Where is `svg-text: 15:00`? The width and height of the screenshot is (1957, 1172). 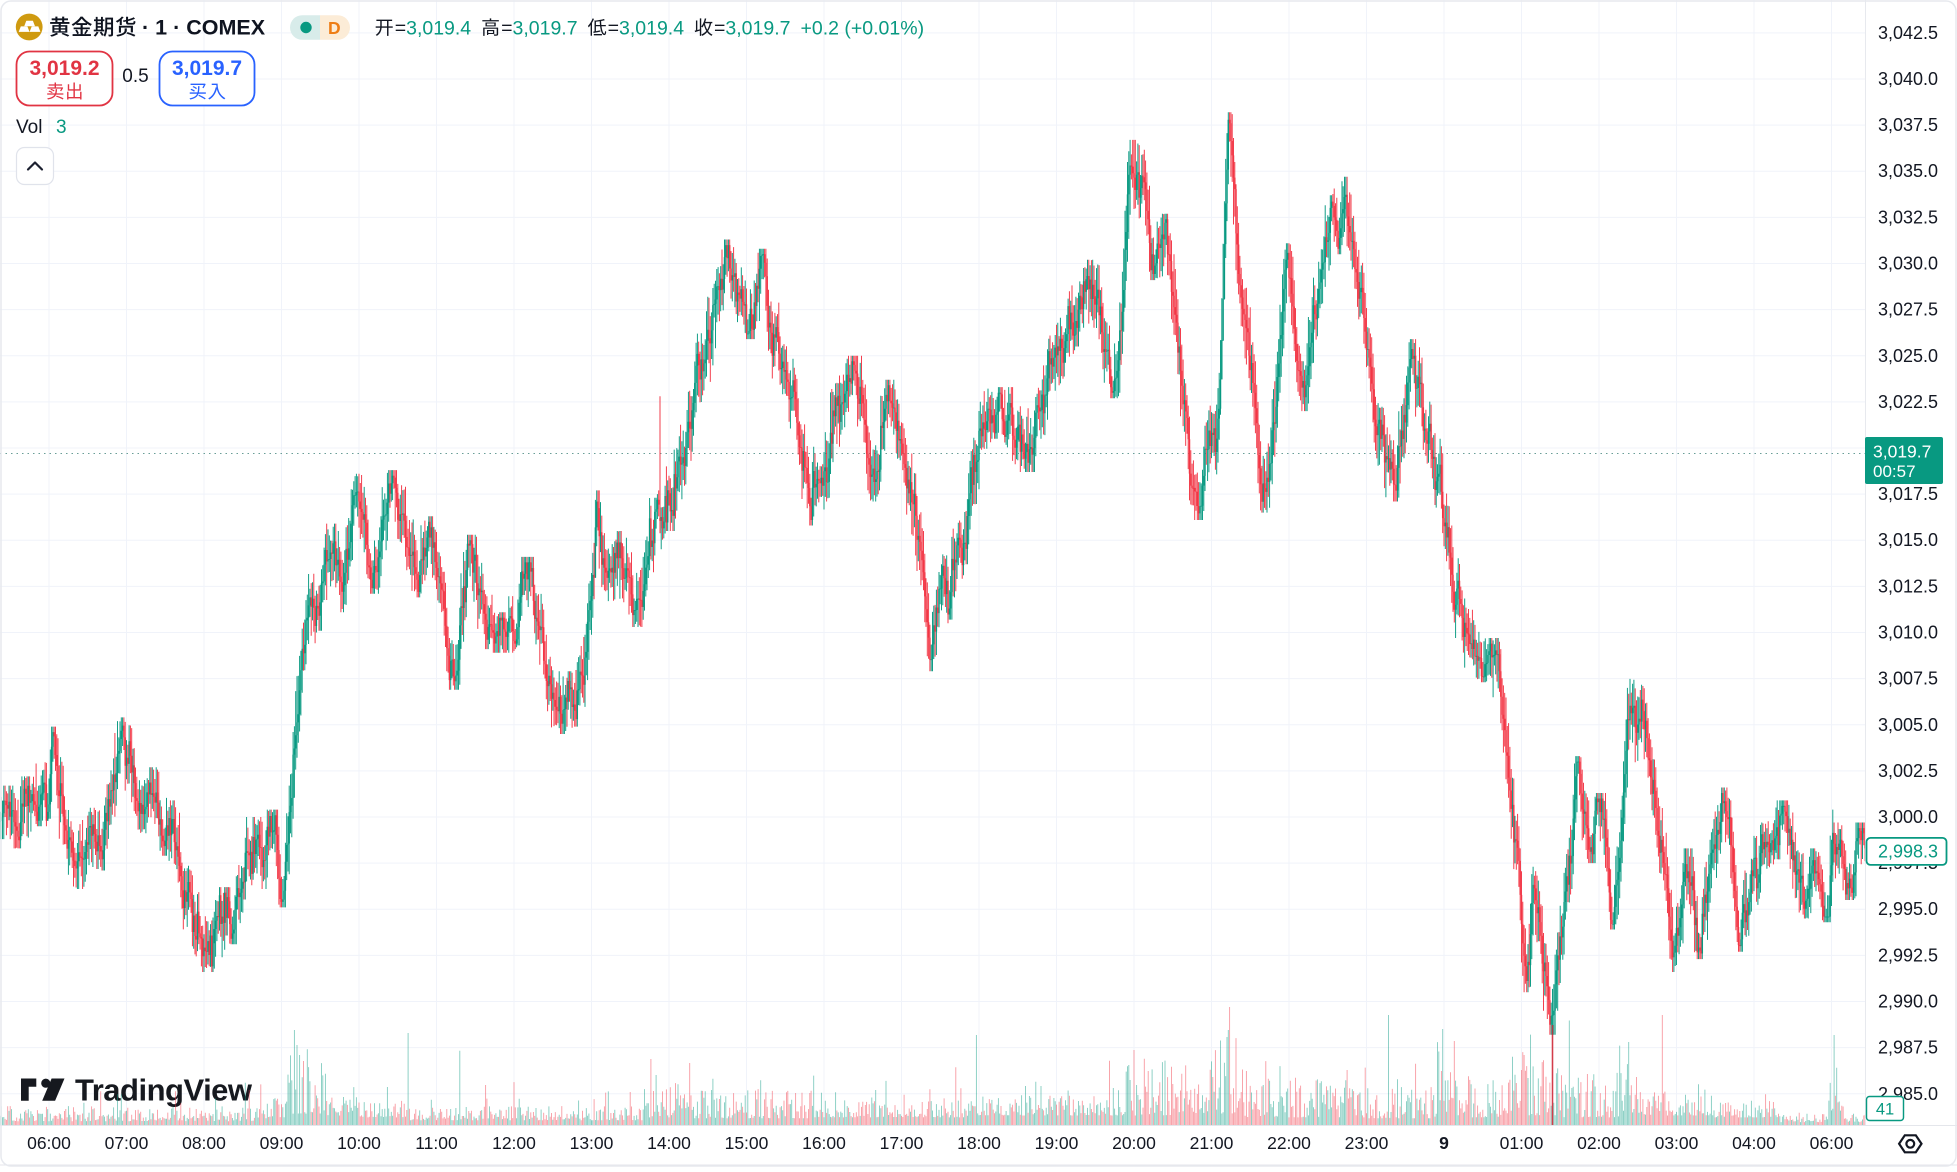 svg-text: 15:00 is located at coordinates (747, 1143).